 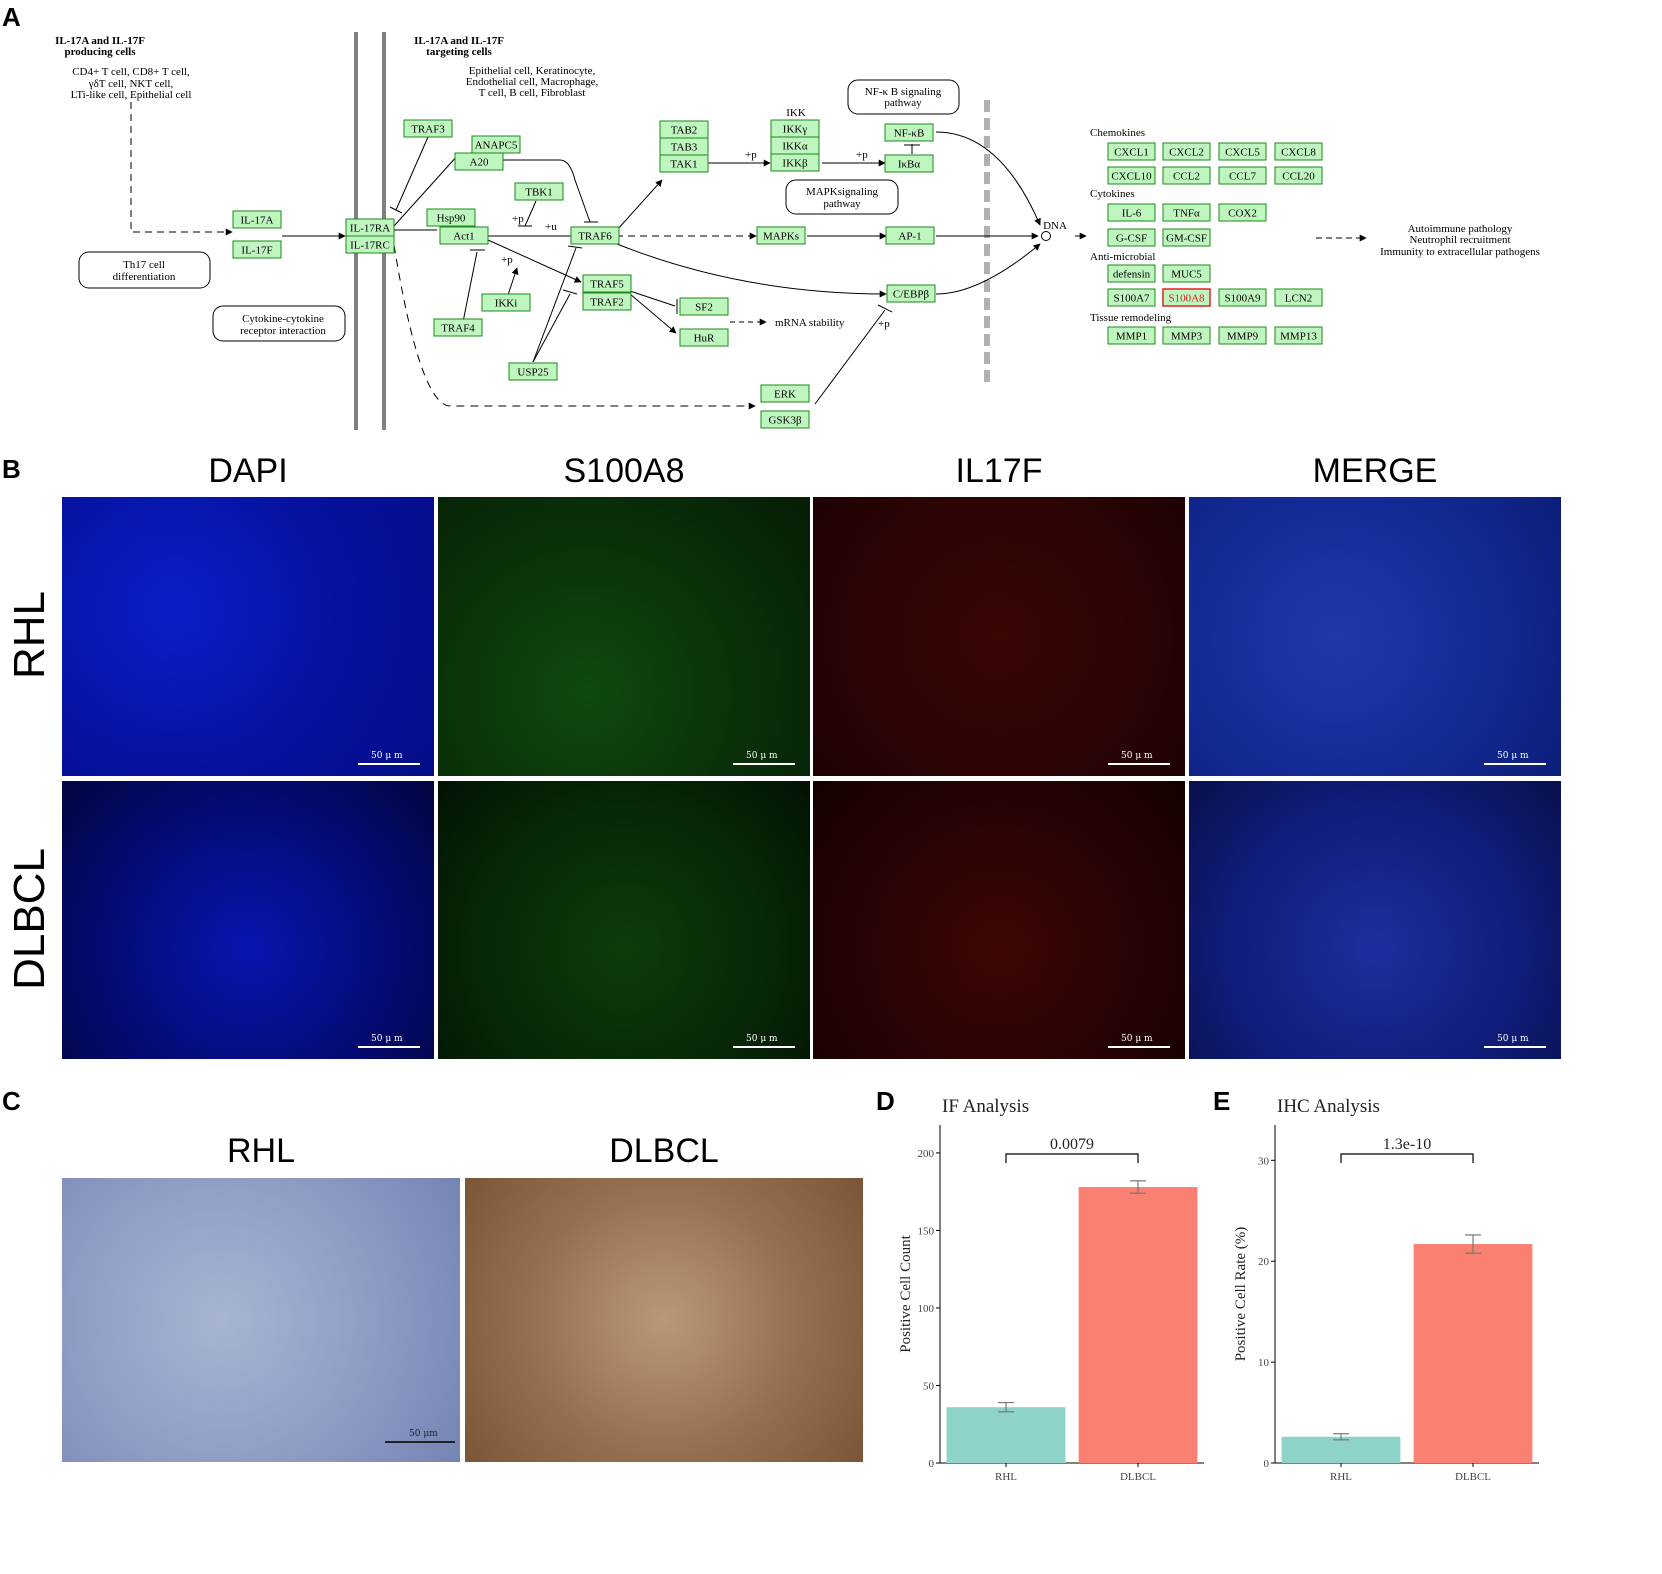 I want to click on chemokine-node-5: CCL2, so click(x=1186, y=175).